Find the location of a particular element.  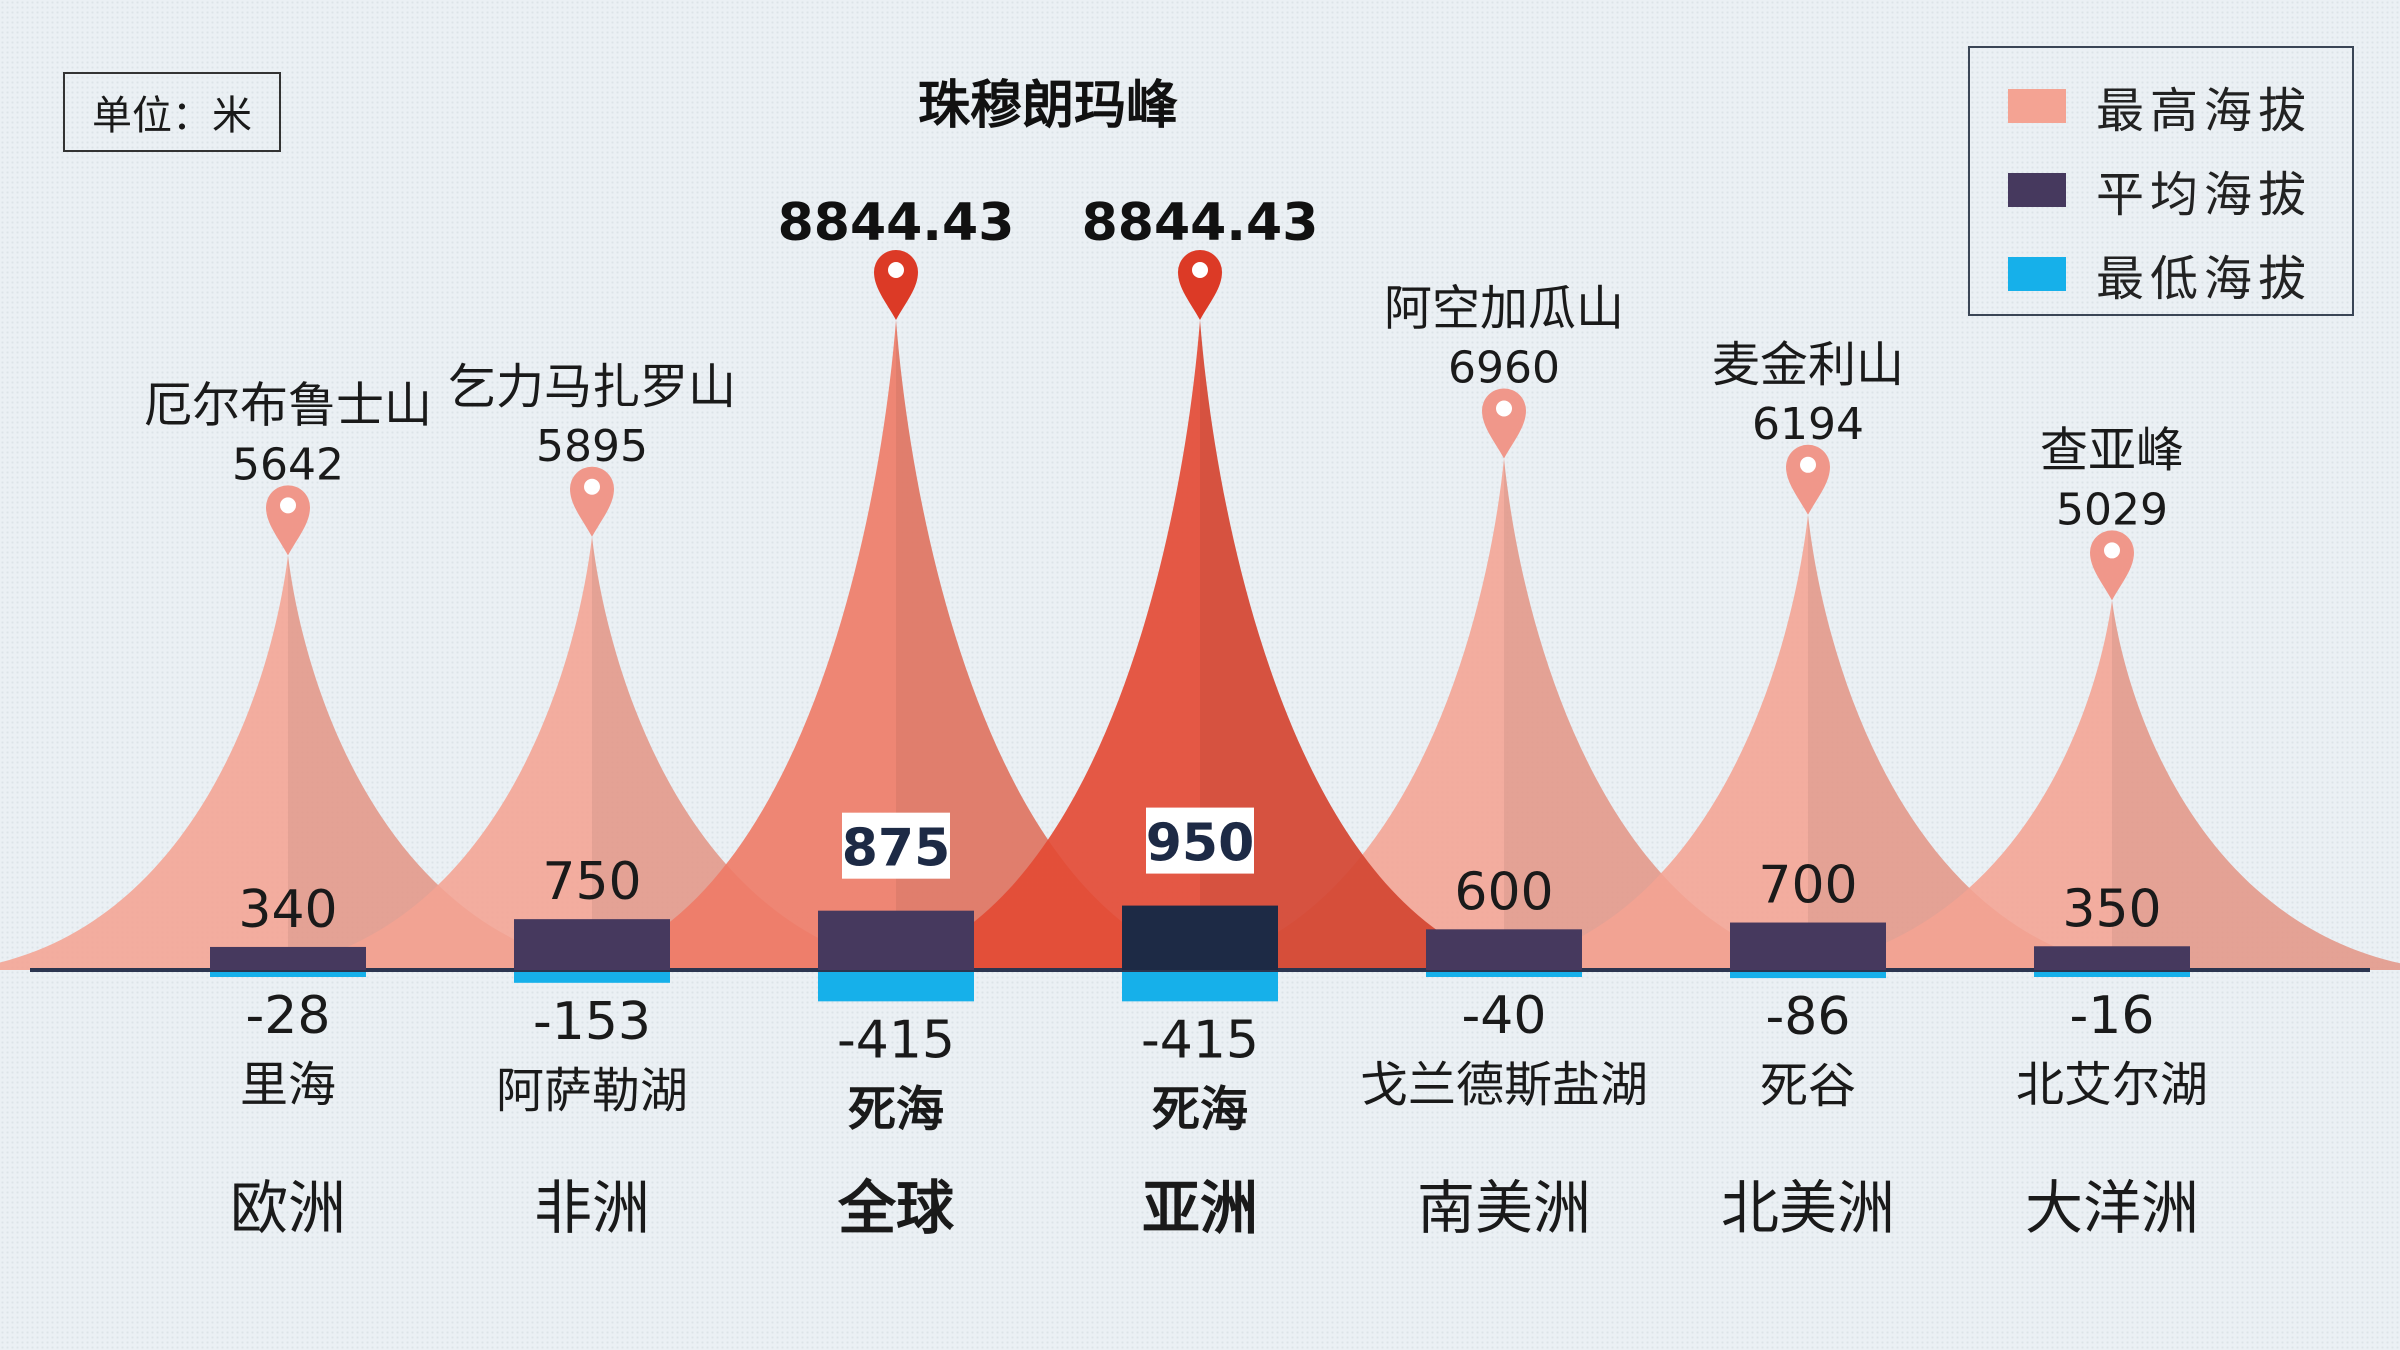

highest-value-0: 5642 is located at coordinates (288, 464).